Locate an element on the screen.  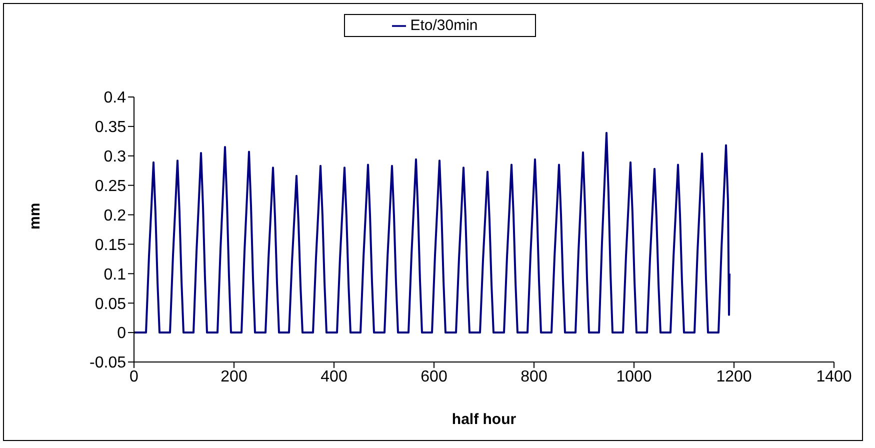
legend-label: Eto/30min is located at coordinates (444, 25).